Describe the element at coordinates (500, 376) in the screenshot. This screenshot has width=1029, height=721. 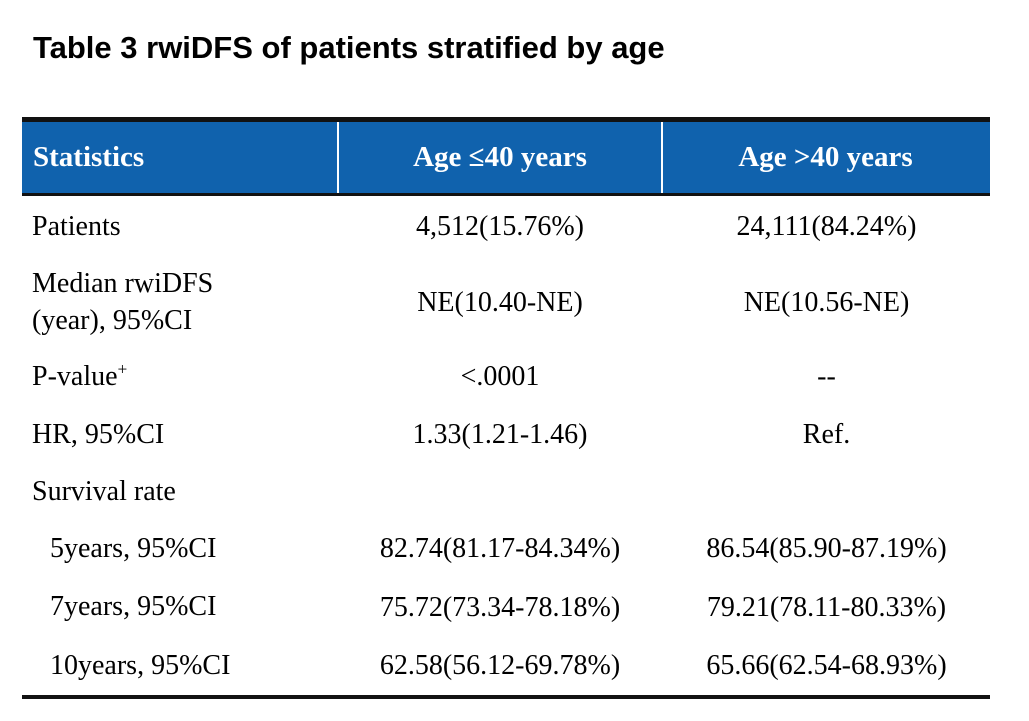
I see `value-age-le-40: <.0001` at that location.